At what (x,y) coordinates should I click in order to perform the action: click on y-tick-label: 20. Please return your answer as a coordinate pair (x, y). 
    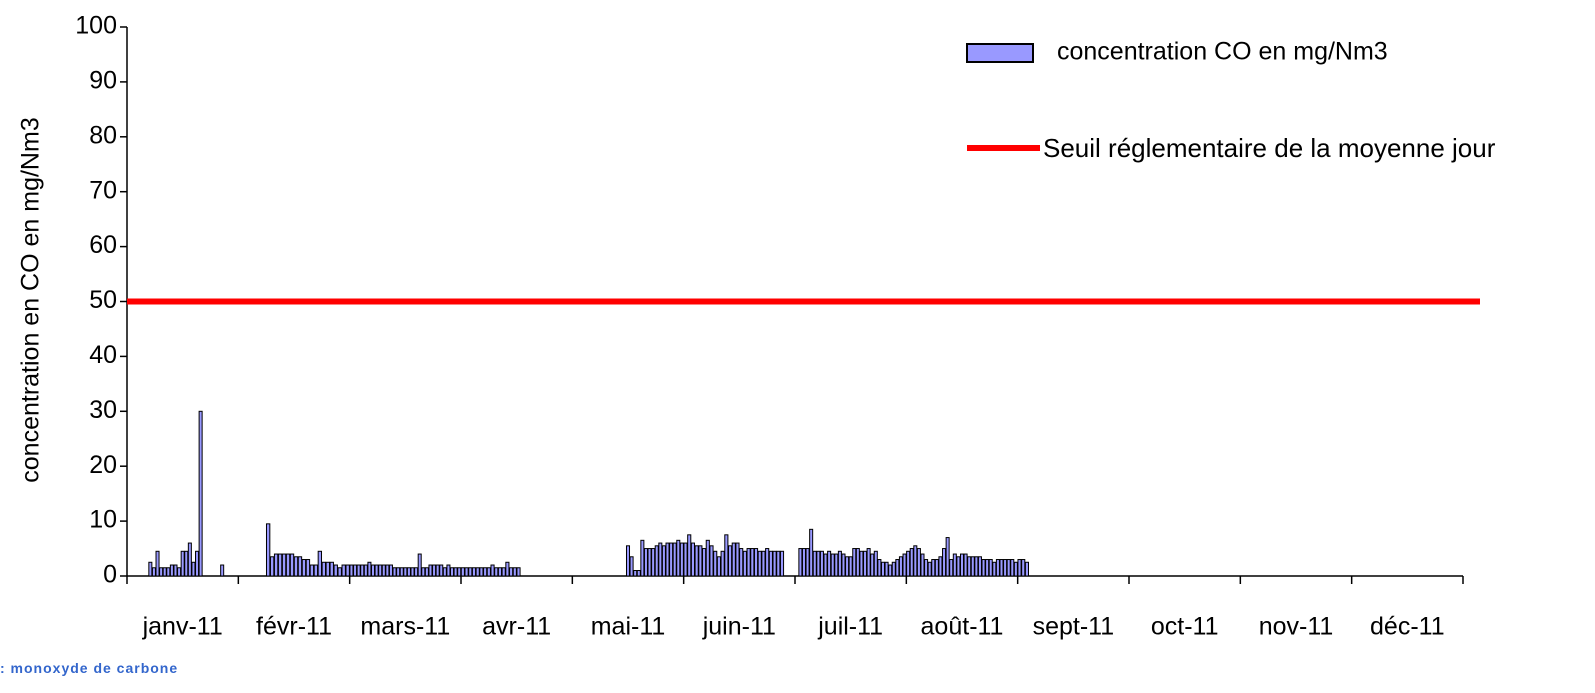
    Looking at the image, I should click on (103, 465).